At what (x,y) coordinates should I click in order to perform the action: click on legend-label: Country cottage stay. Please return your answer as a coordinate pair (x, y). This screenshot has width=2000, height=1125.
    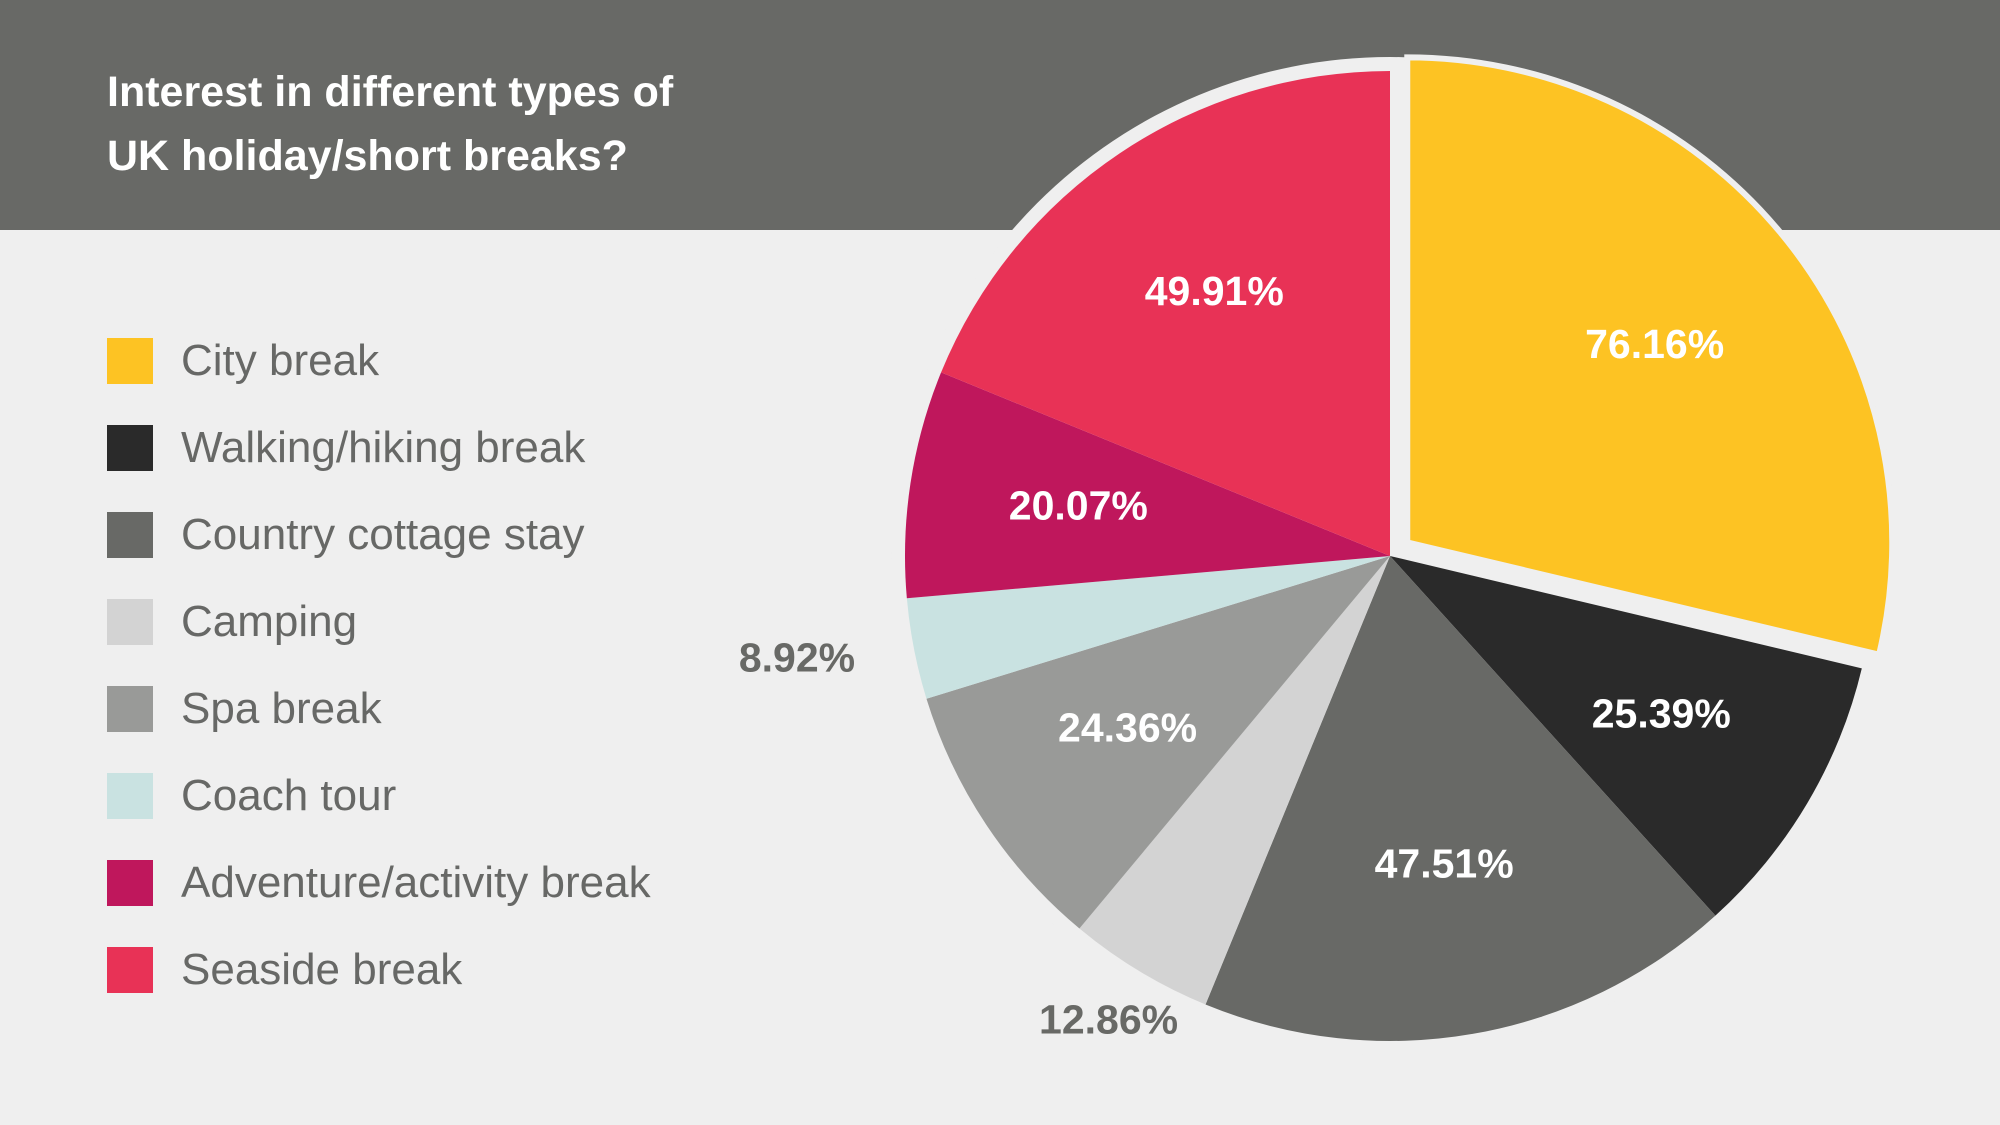
    Looking at the image, I should click on (383, 534).